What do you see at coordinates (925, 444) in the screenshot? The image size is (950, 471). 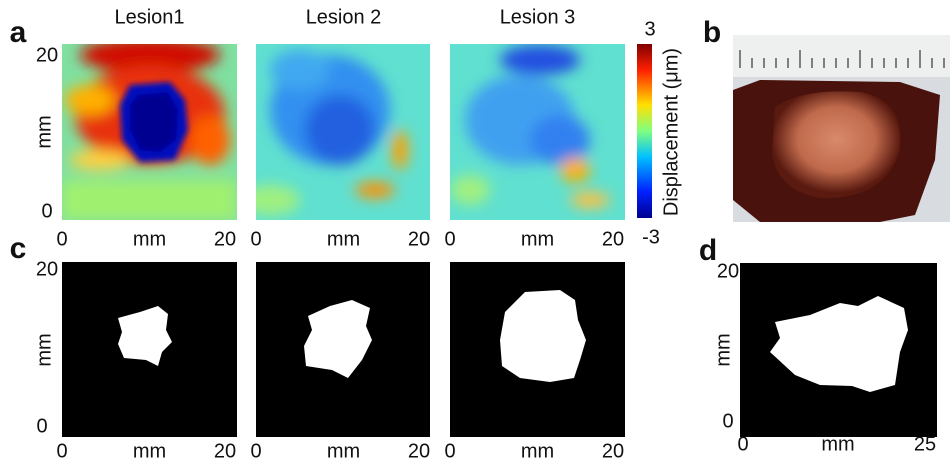 I see `x-tick-label: 25` at bounding box center [925, 444].